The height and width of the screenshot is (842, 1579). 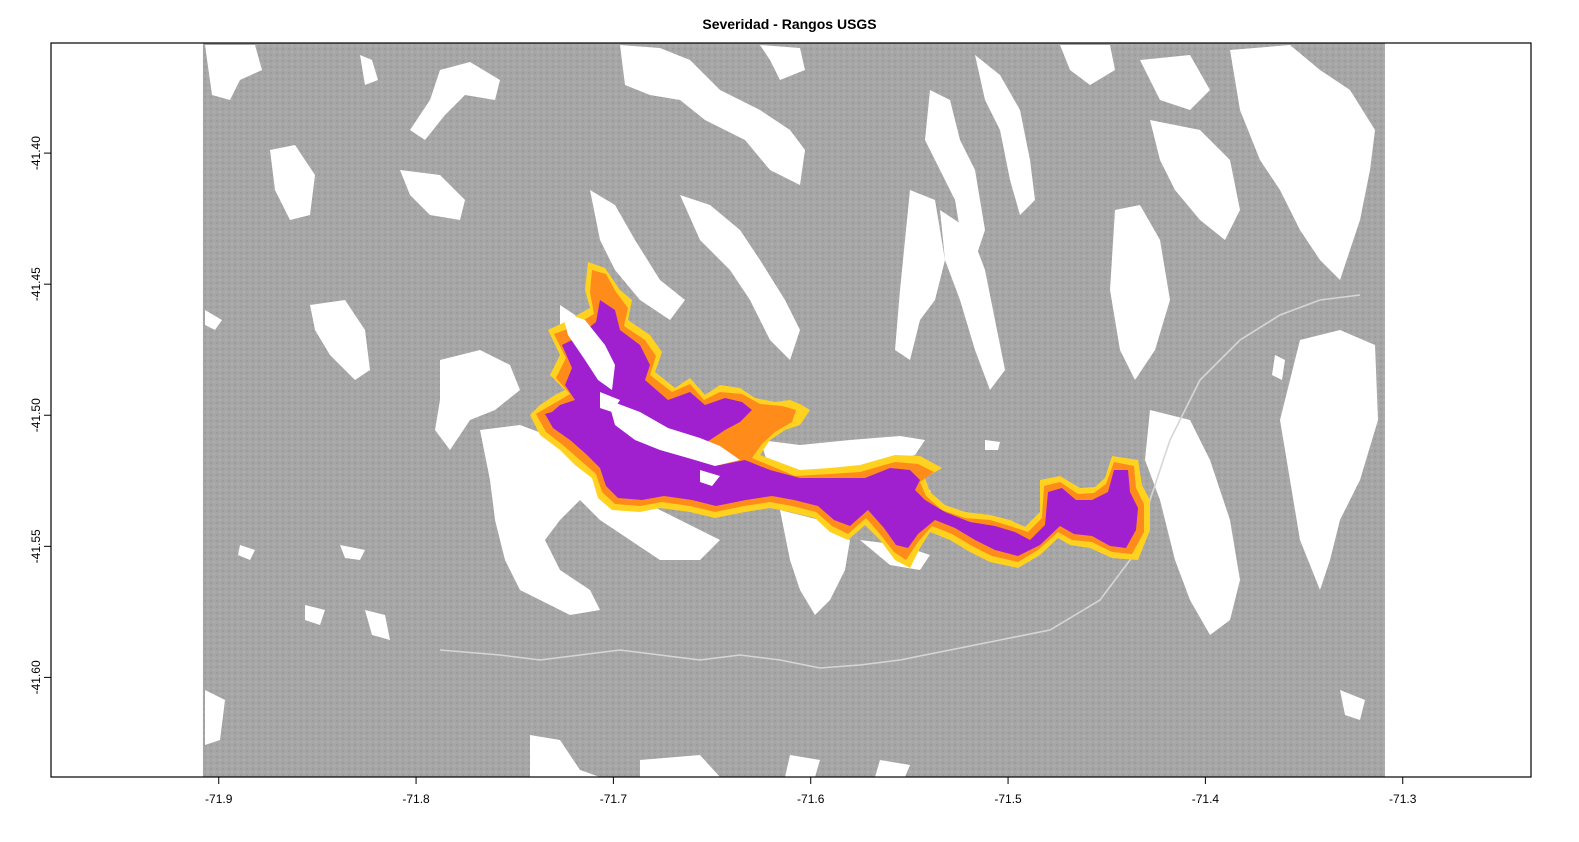 What do you see at coordinates (840, 415) in the screenshot?
I see `burn-severity-area` at bounding box center [840, 415].